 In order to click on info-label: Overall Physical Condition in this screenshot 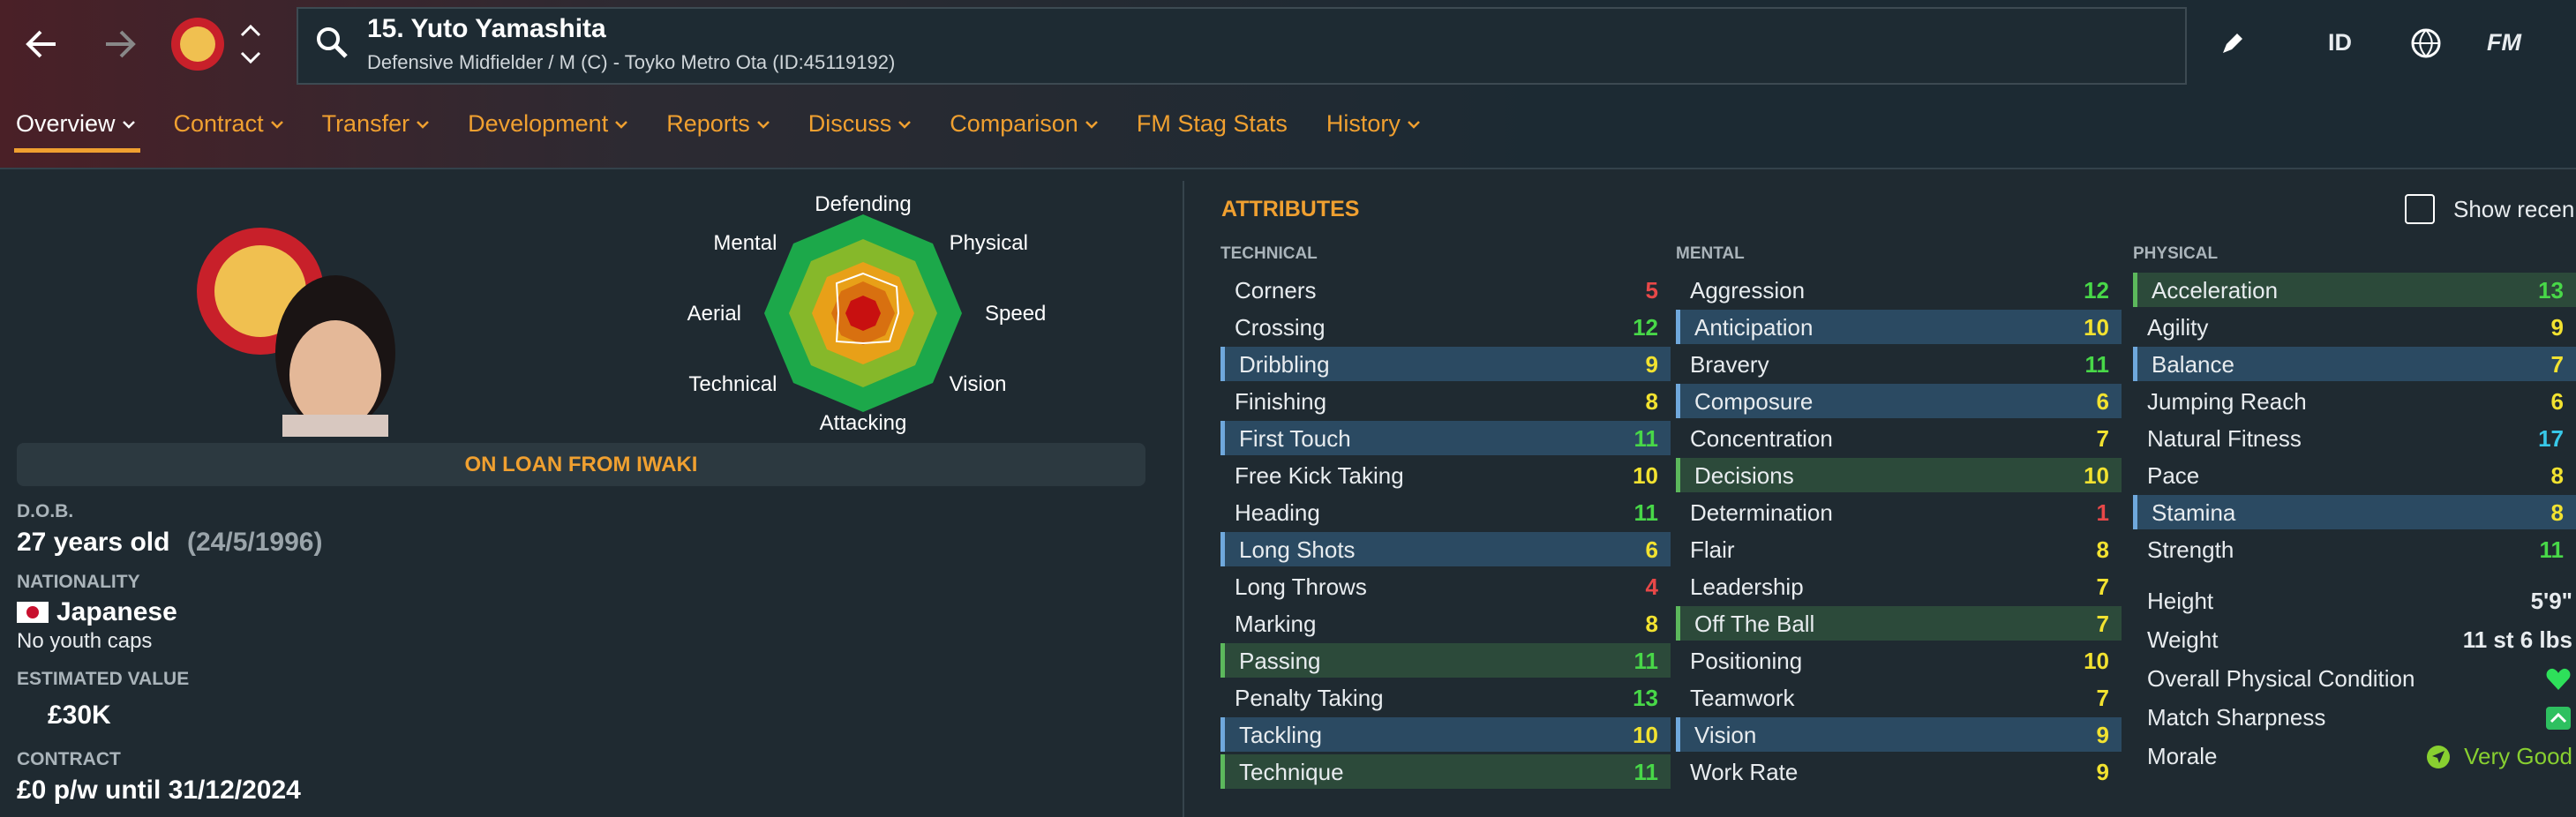, I will do `click(2281, 678)`.